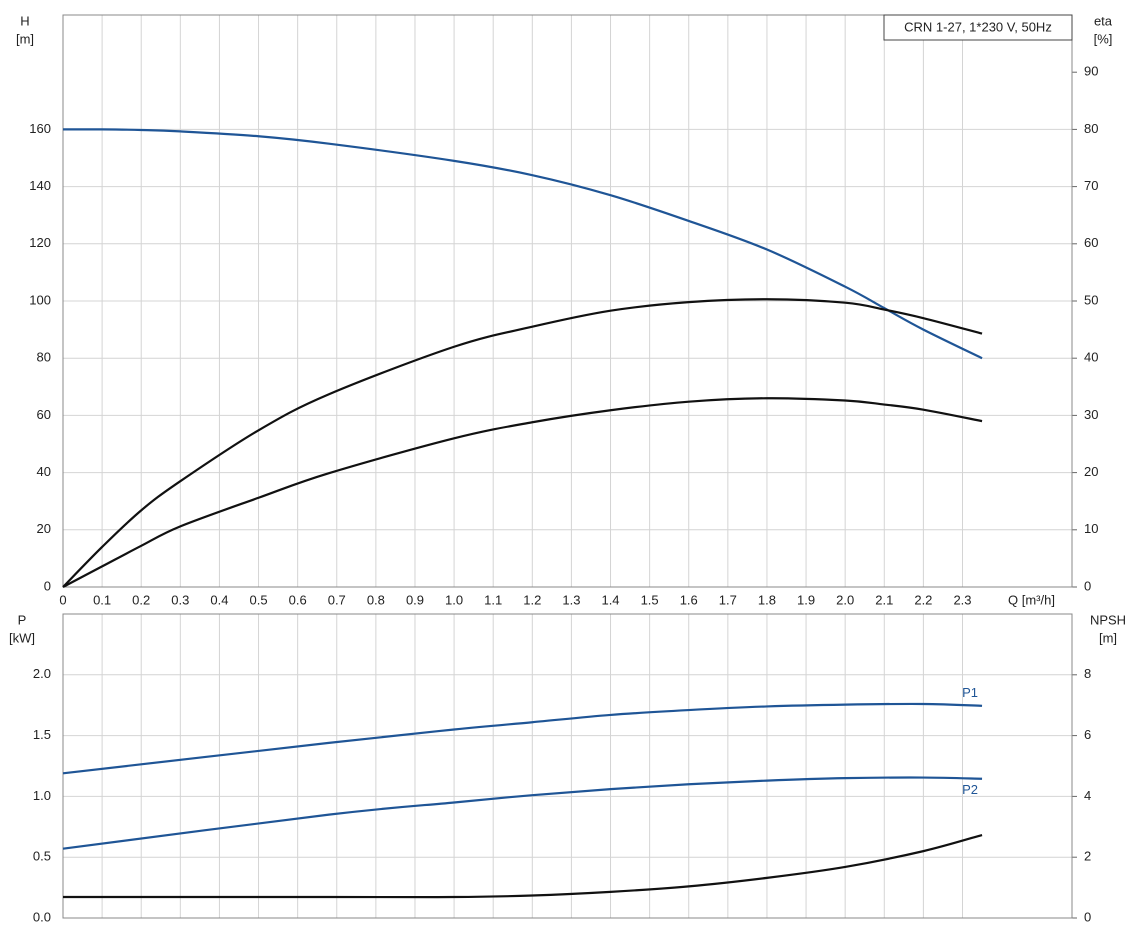 The width and height of the screenshot is (1134, 944). What do you see at coordinates (337, 599) in the screenshot?
I see `x-tick-label: 0.7` at bounding box center [337, 599].